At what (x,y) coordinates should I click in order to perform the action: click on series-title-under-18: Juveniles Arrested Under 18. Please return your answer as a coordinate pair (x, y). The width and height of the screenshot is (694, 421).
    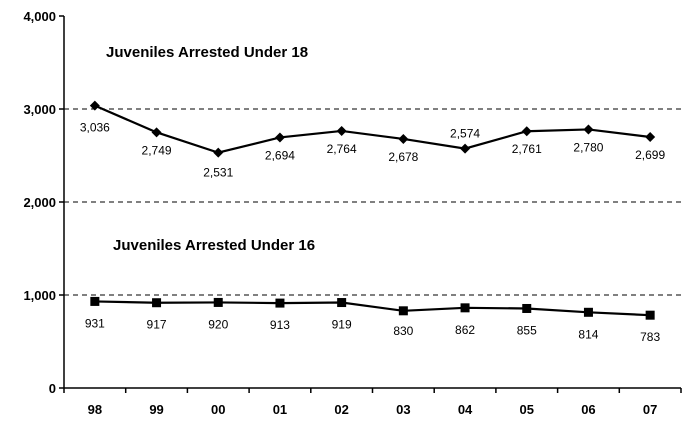
    Looking at the image, I should click on (207, 52).